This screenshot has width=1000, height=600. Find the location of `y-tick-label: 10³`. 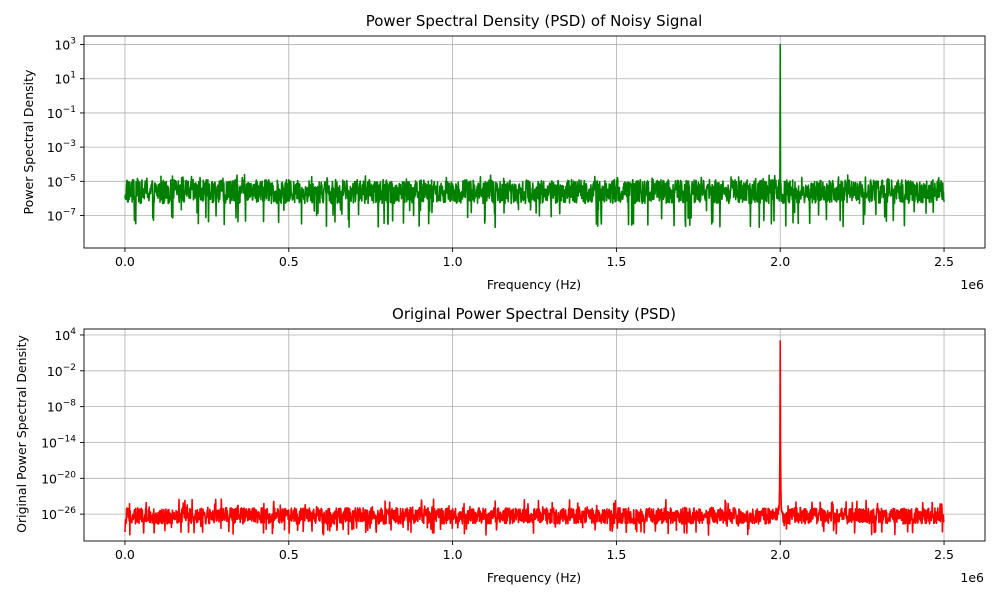

y-tick-label: 10³ is located at coordinates (65, 45).